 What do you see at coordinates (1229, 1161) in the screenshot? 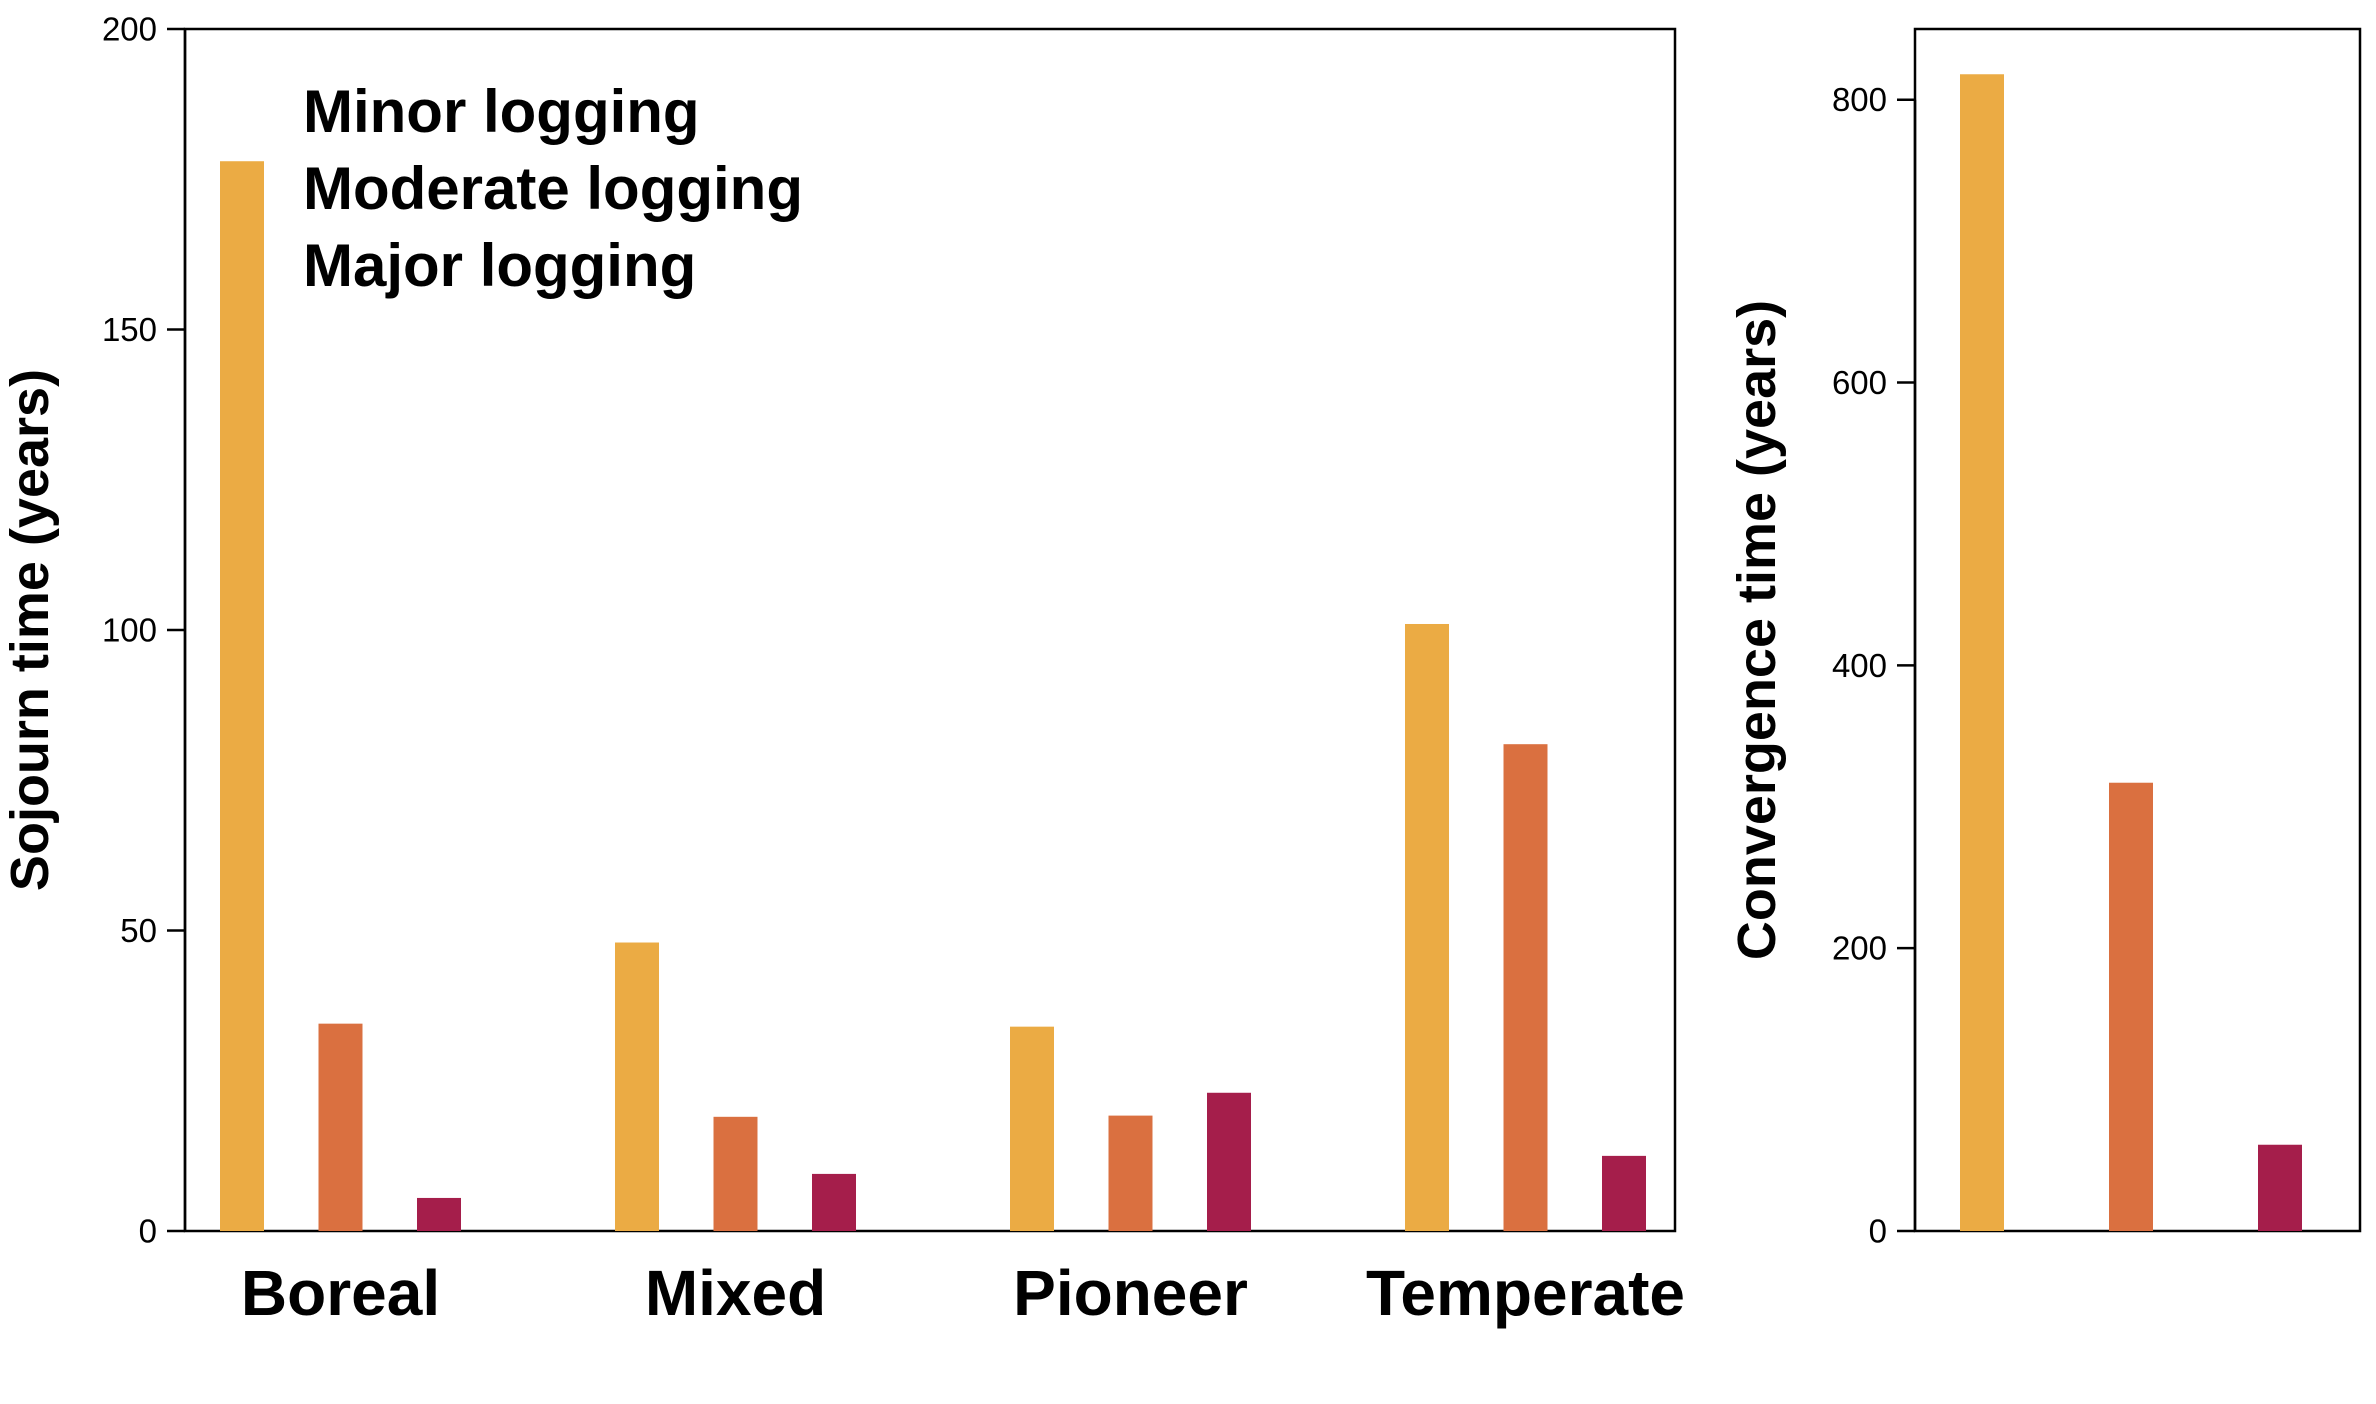
I see `bar-pioneer-major-logging` at bounding box center [1229, 1161].